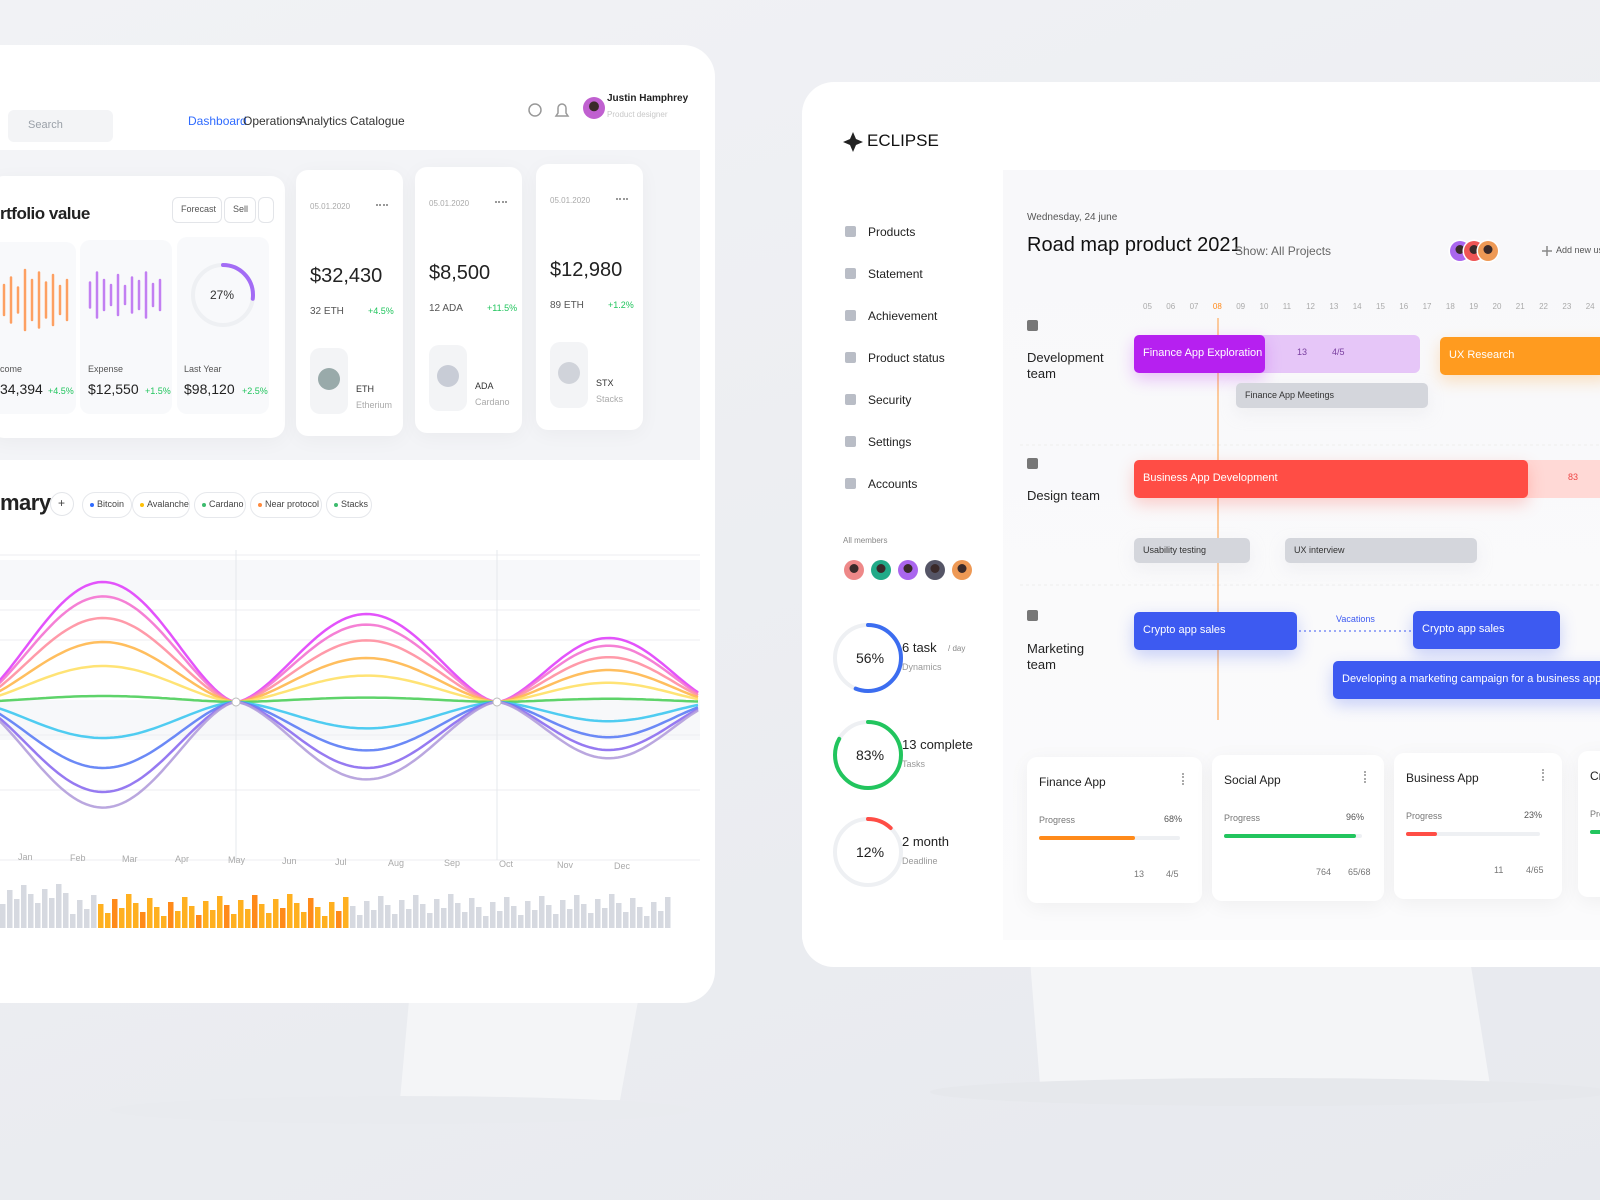 This screenshot has width=1600, height=1200. Describe the element at coordinates (1283, 251) in the screenshot. I see `filter: Show: All Projects` at that location.